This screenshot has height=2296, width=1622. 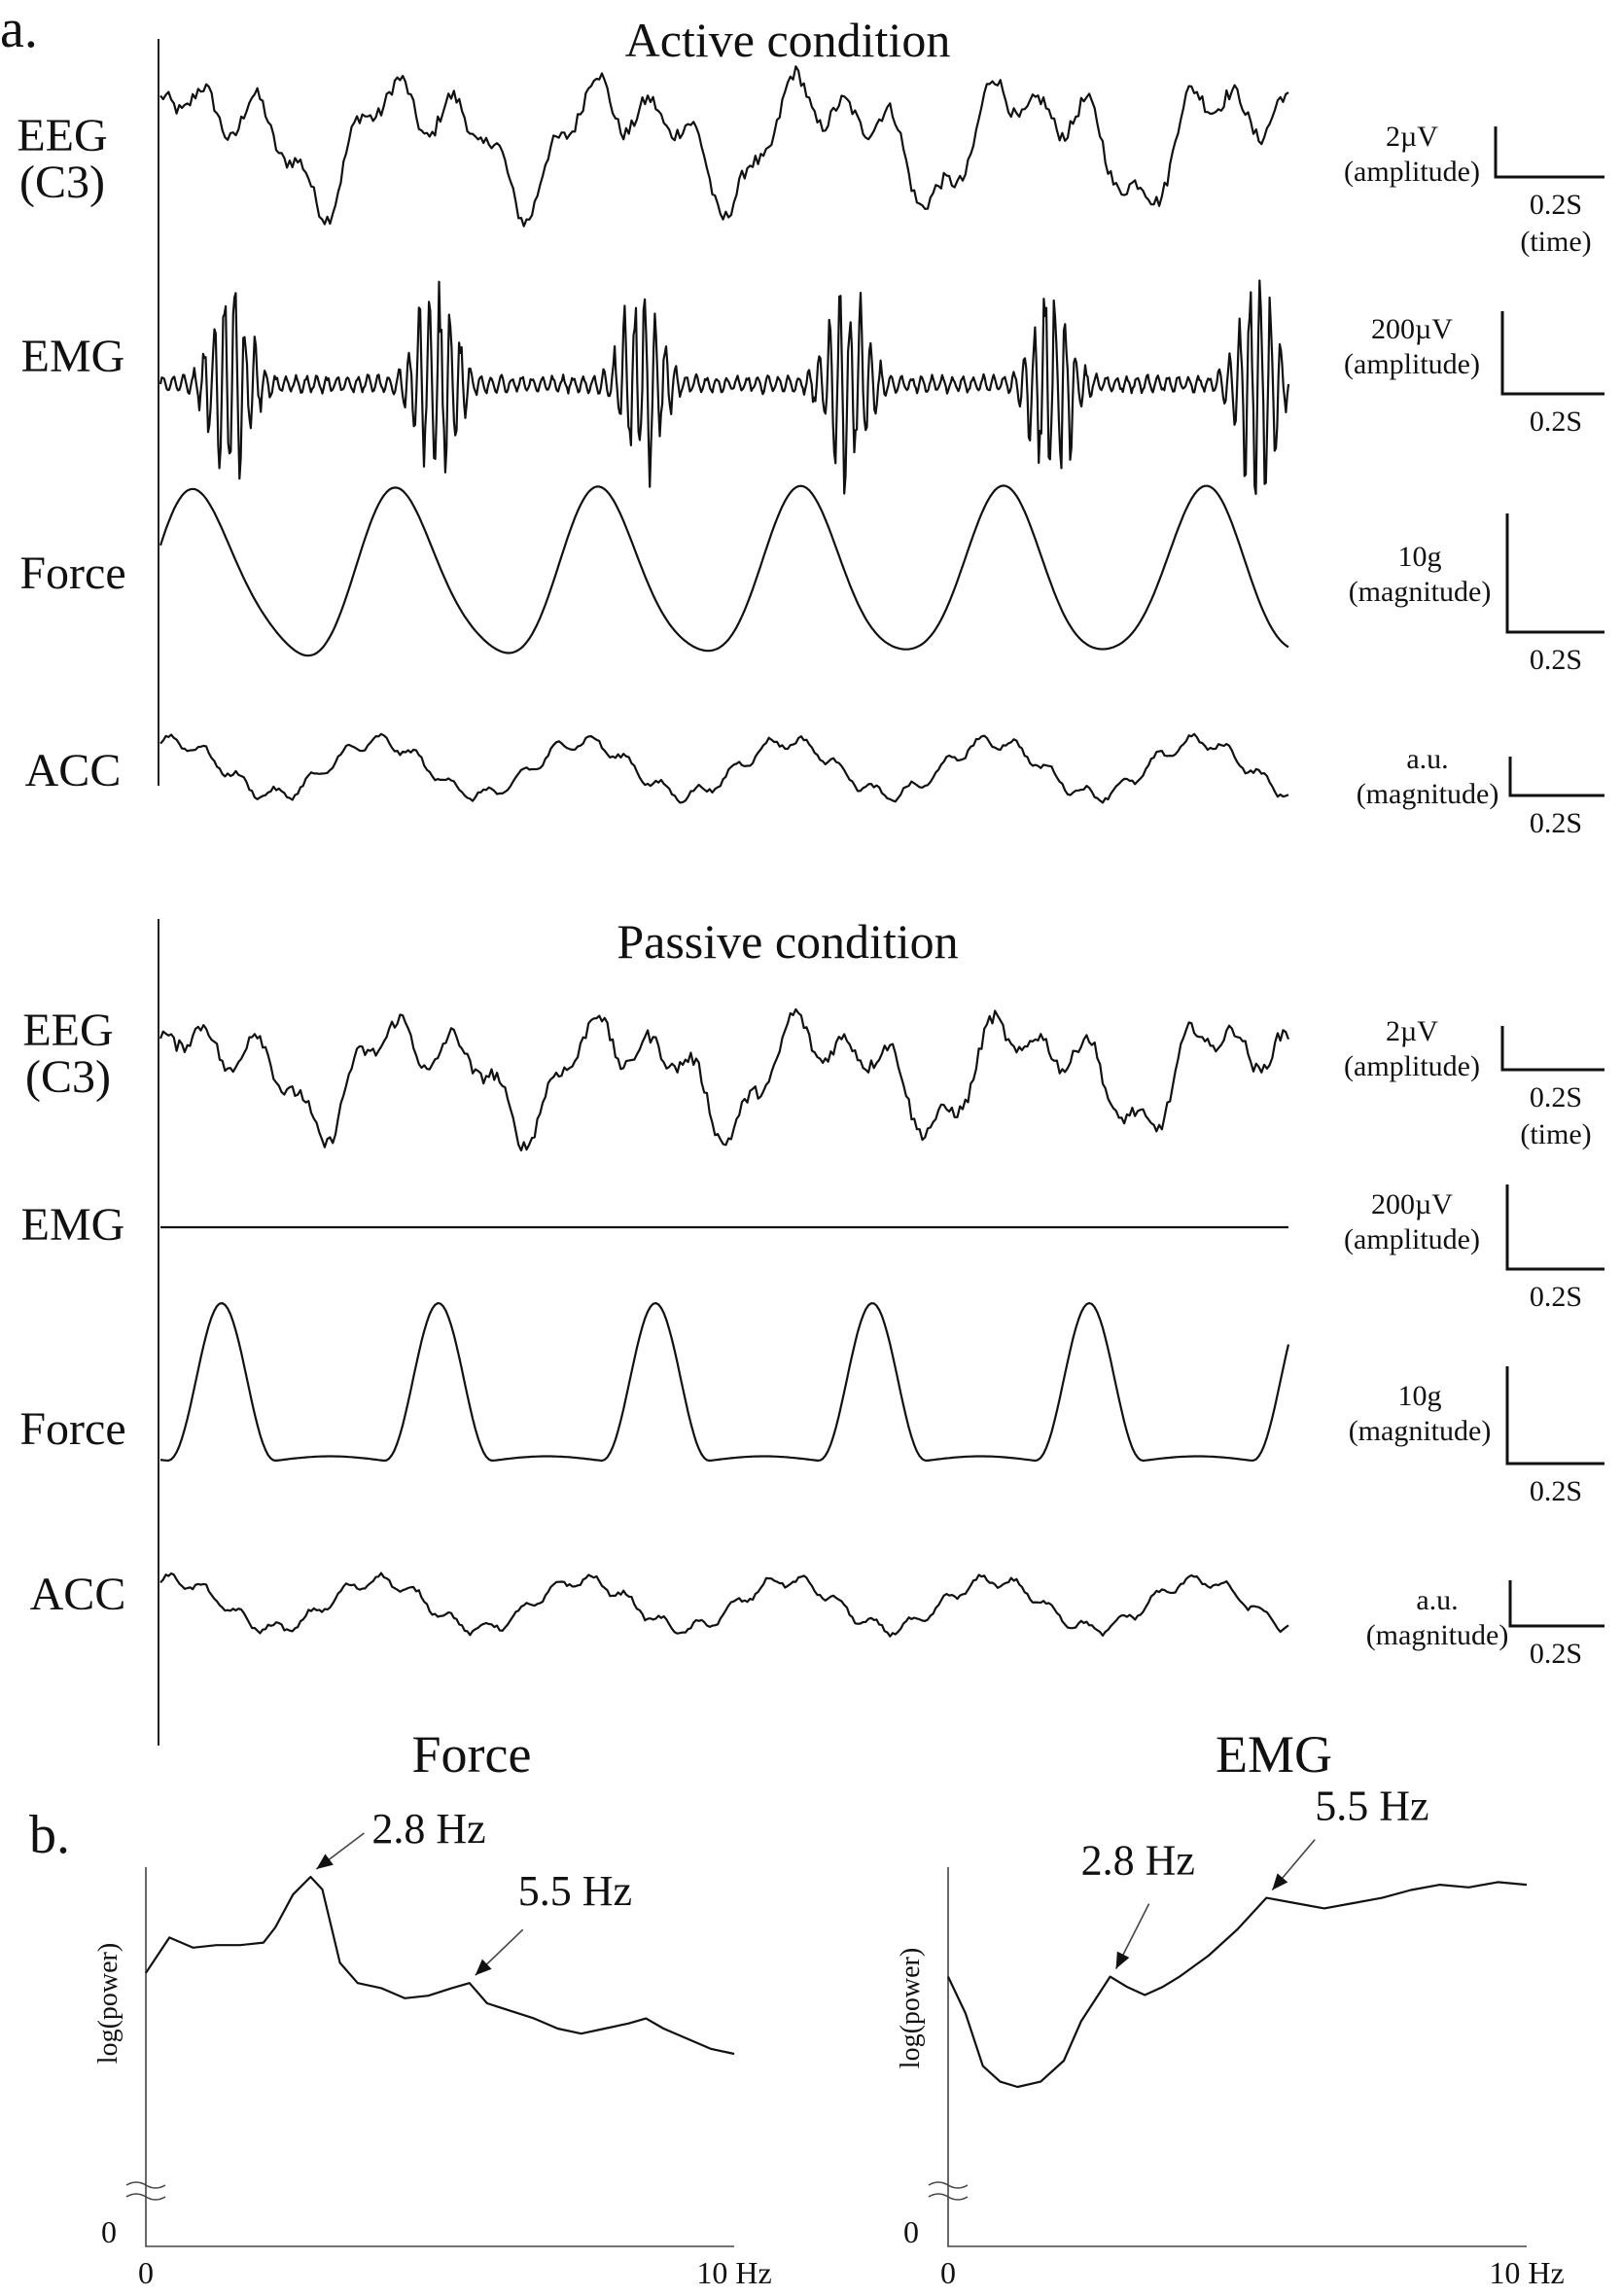 I want to click on emg-power-spectrum: EMG log(power) 00 10 Hz 2.8 Hz 5.5 Hz, so click(x=1230, y=2008).